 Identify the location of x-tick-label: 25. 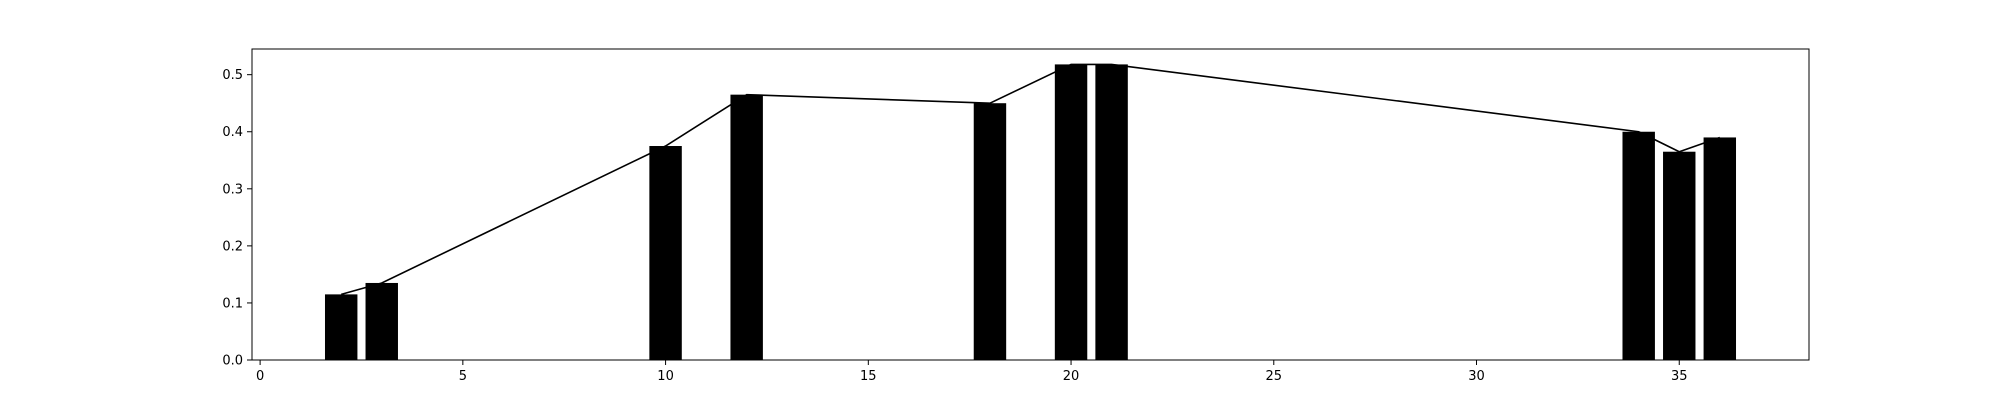
(1274, 376).